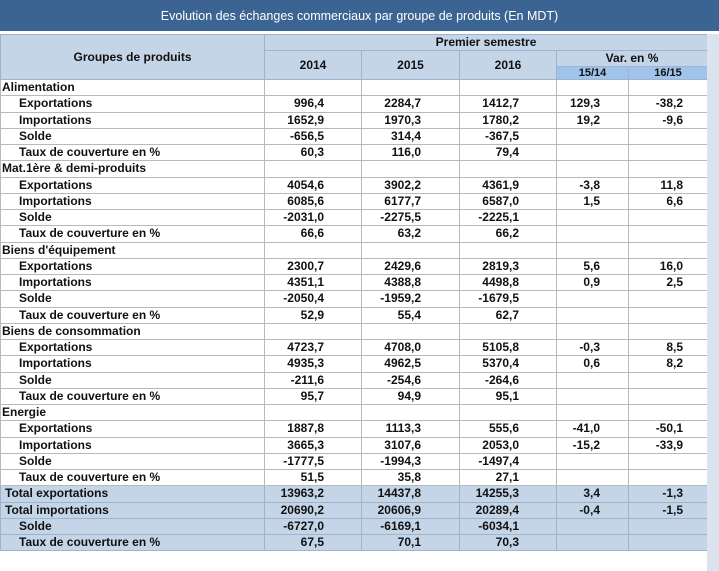 Image resolution: width=719 pixels, height=571 pixels. What do you see at coordinates (508, 65) in the screenshot?
I see `year-header-2016: 2016` at bounding box center [508, 65].